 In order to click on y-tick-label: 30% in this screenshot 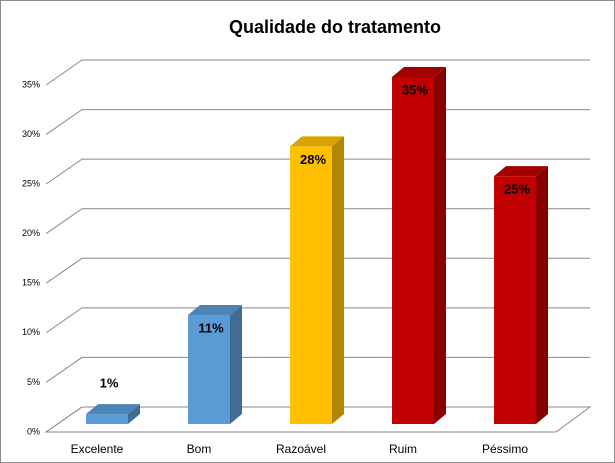, I will do `click(31, 134)`.